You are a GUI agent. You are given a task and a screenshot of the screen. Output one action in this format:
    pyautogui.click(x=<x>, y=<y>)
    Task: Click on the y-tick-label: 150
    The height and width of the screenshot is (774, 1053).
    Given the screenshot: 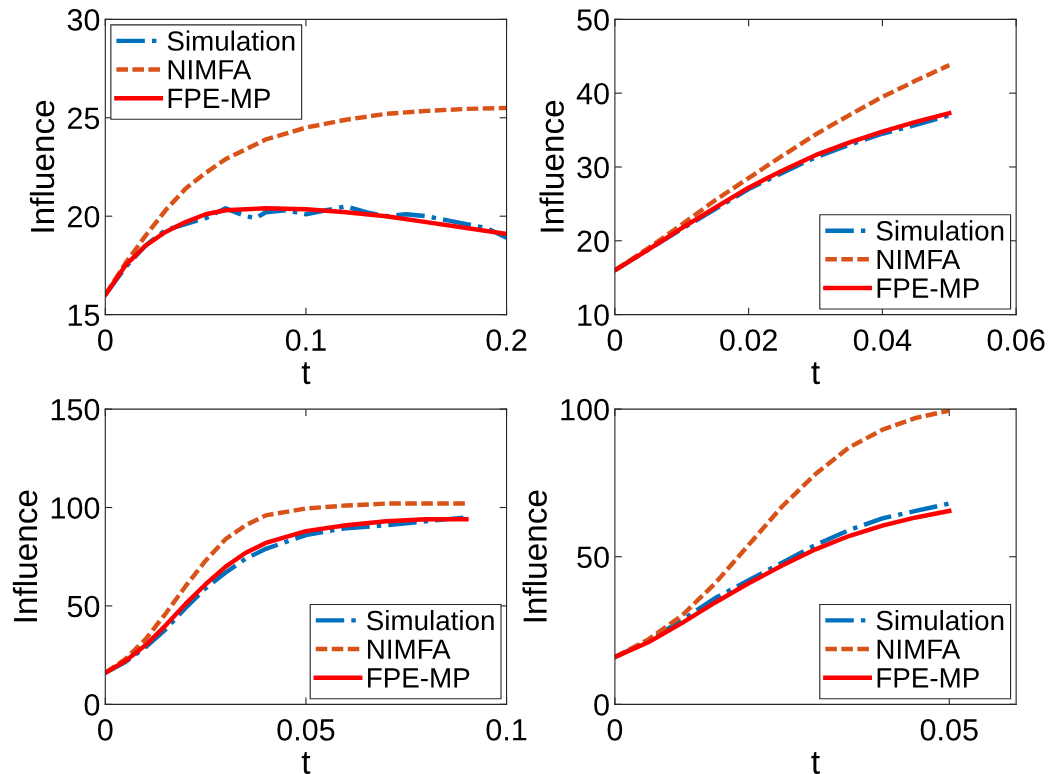 What is the action you would take?
    pyautogui.click(x=75, y=409)
    